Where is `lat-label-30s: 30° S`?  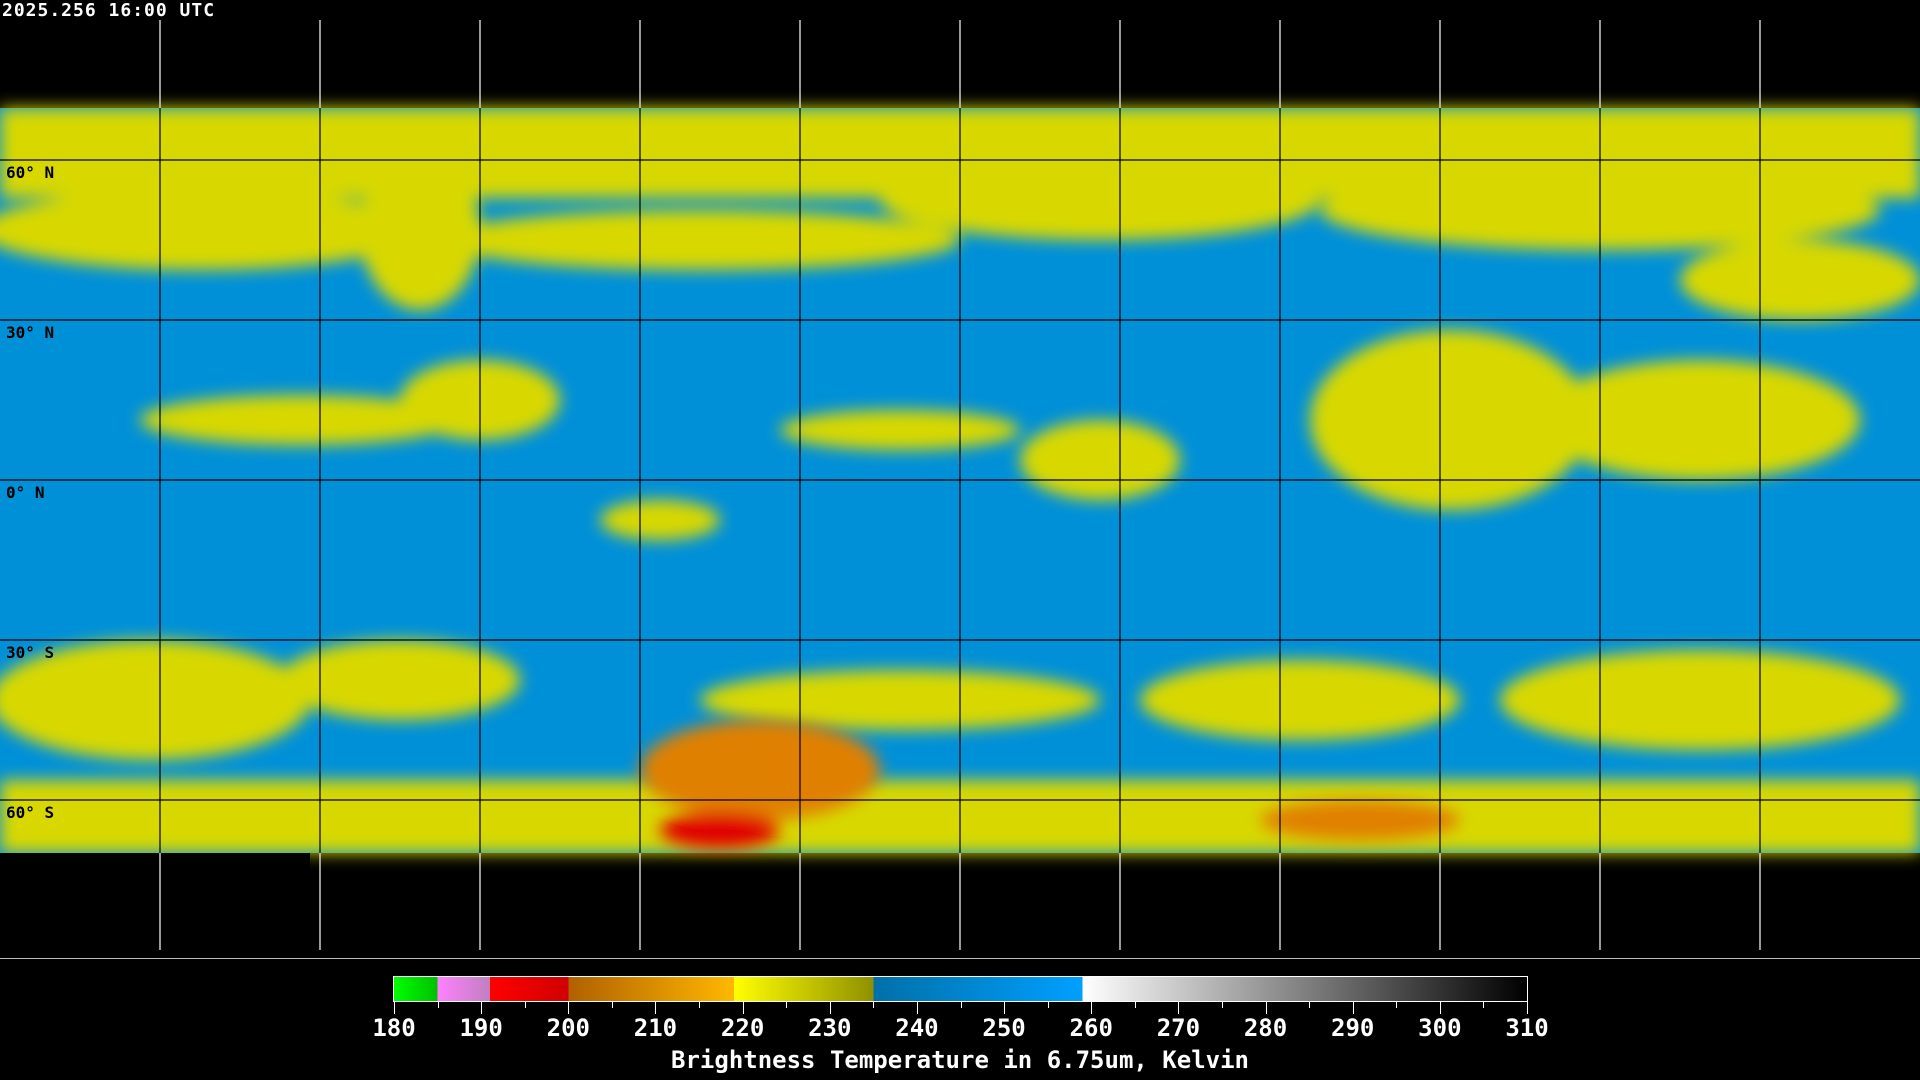 lat-label-30s: 30° S is located at coordinates (30, 652).